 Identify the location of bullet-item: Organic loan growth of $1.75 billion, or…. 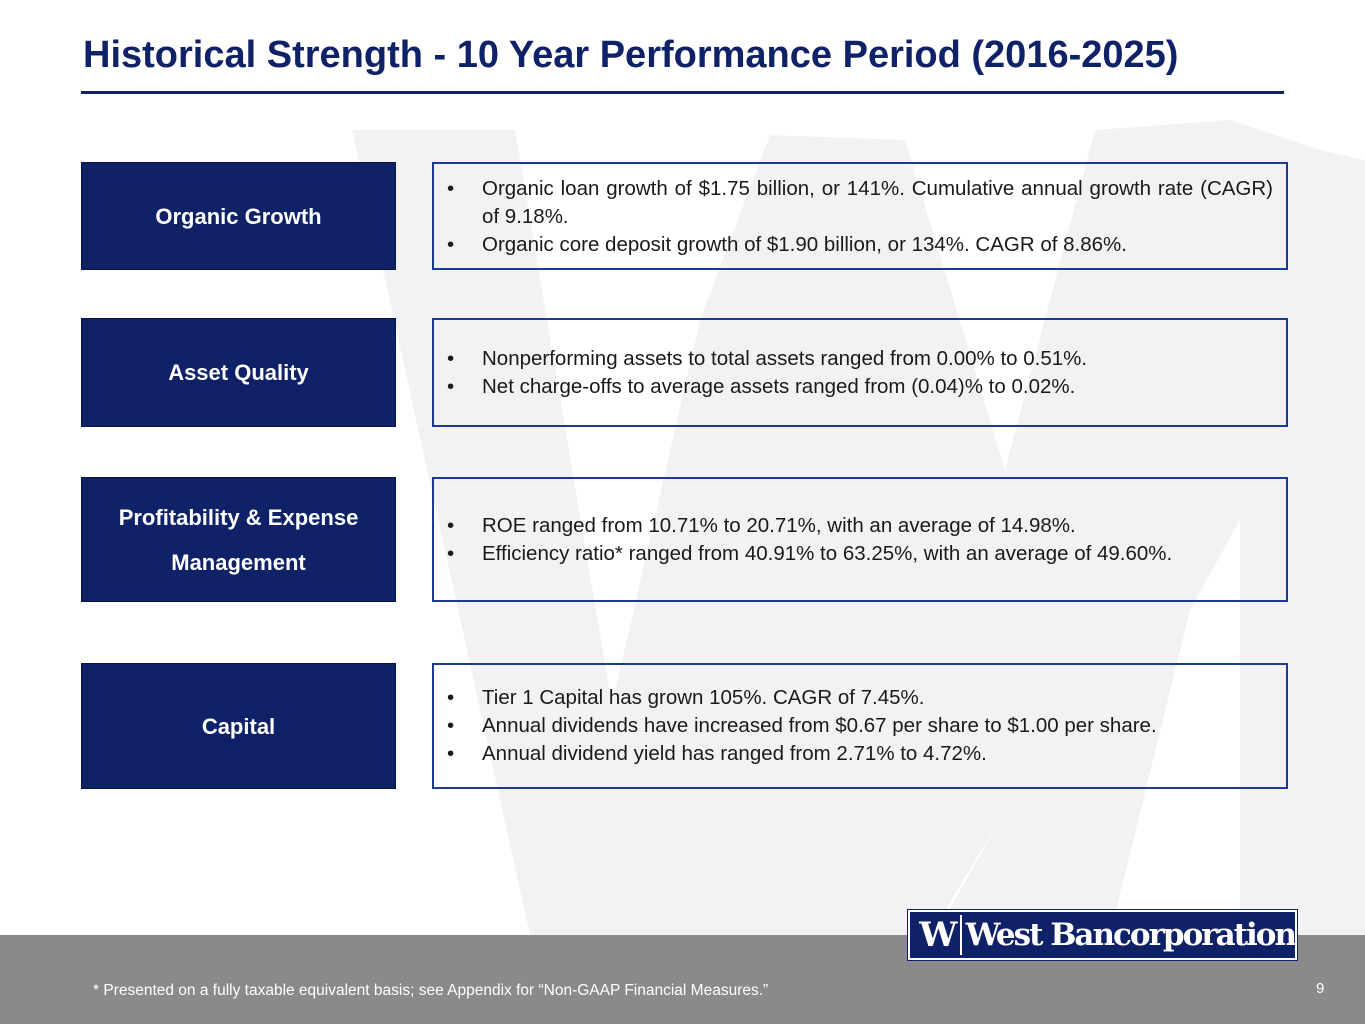
(860, 203).